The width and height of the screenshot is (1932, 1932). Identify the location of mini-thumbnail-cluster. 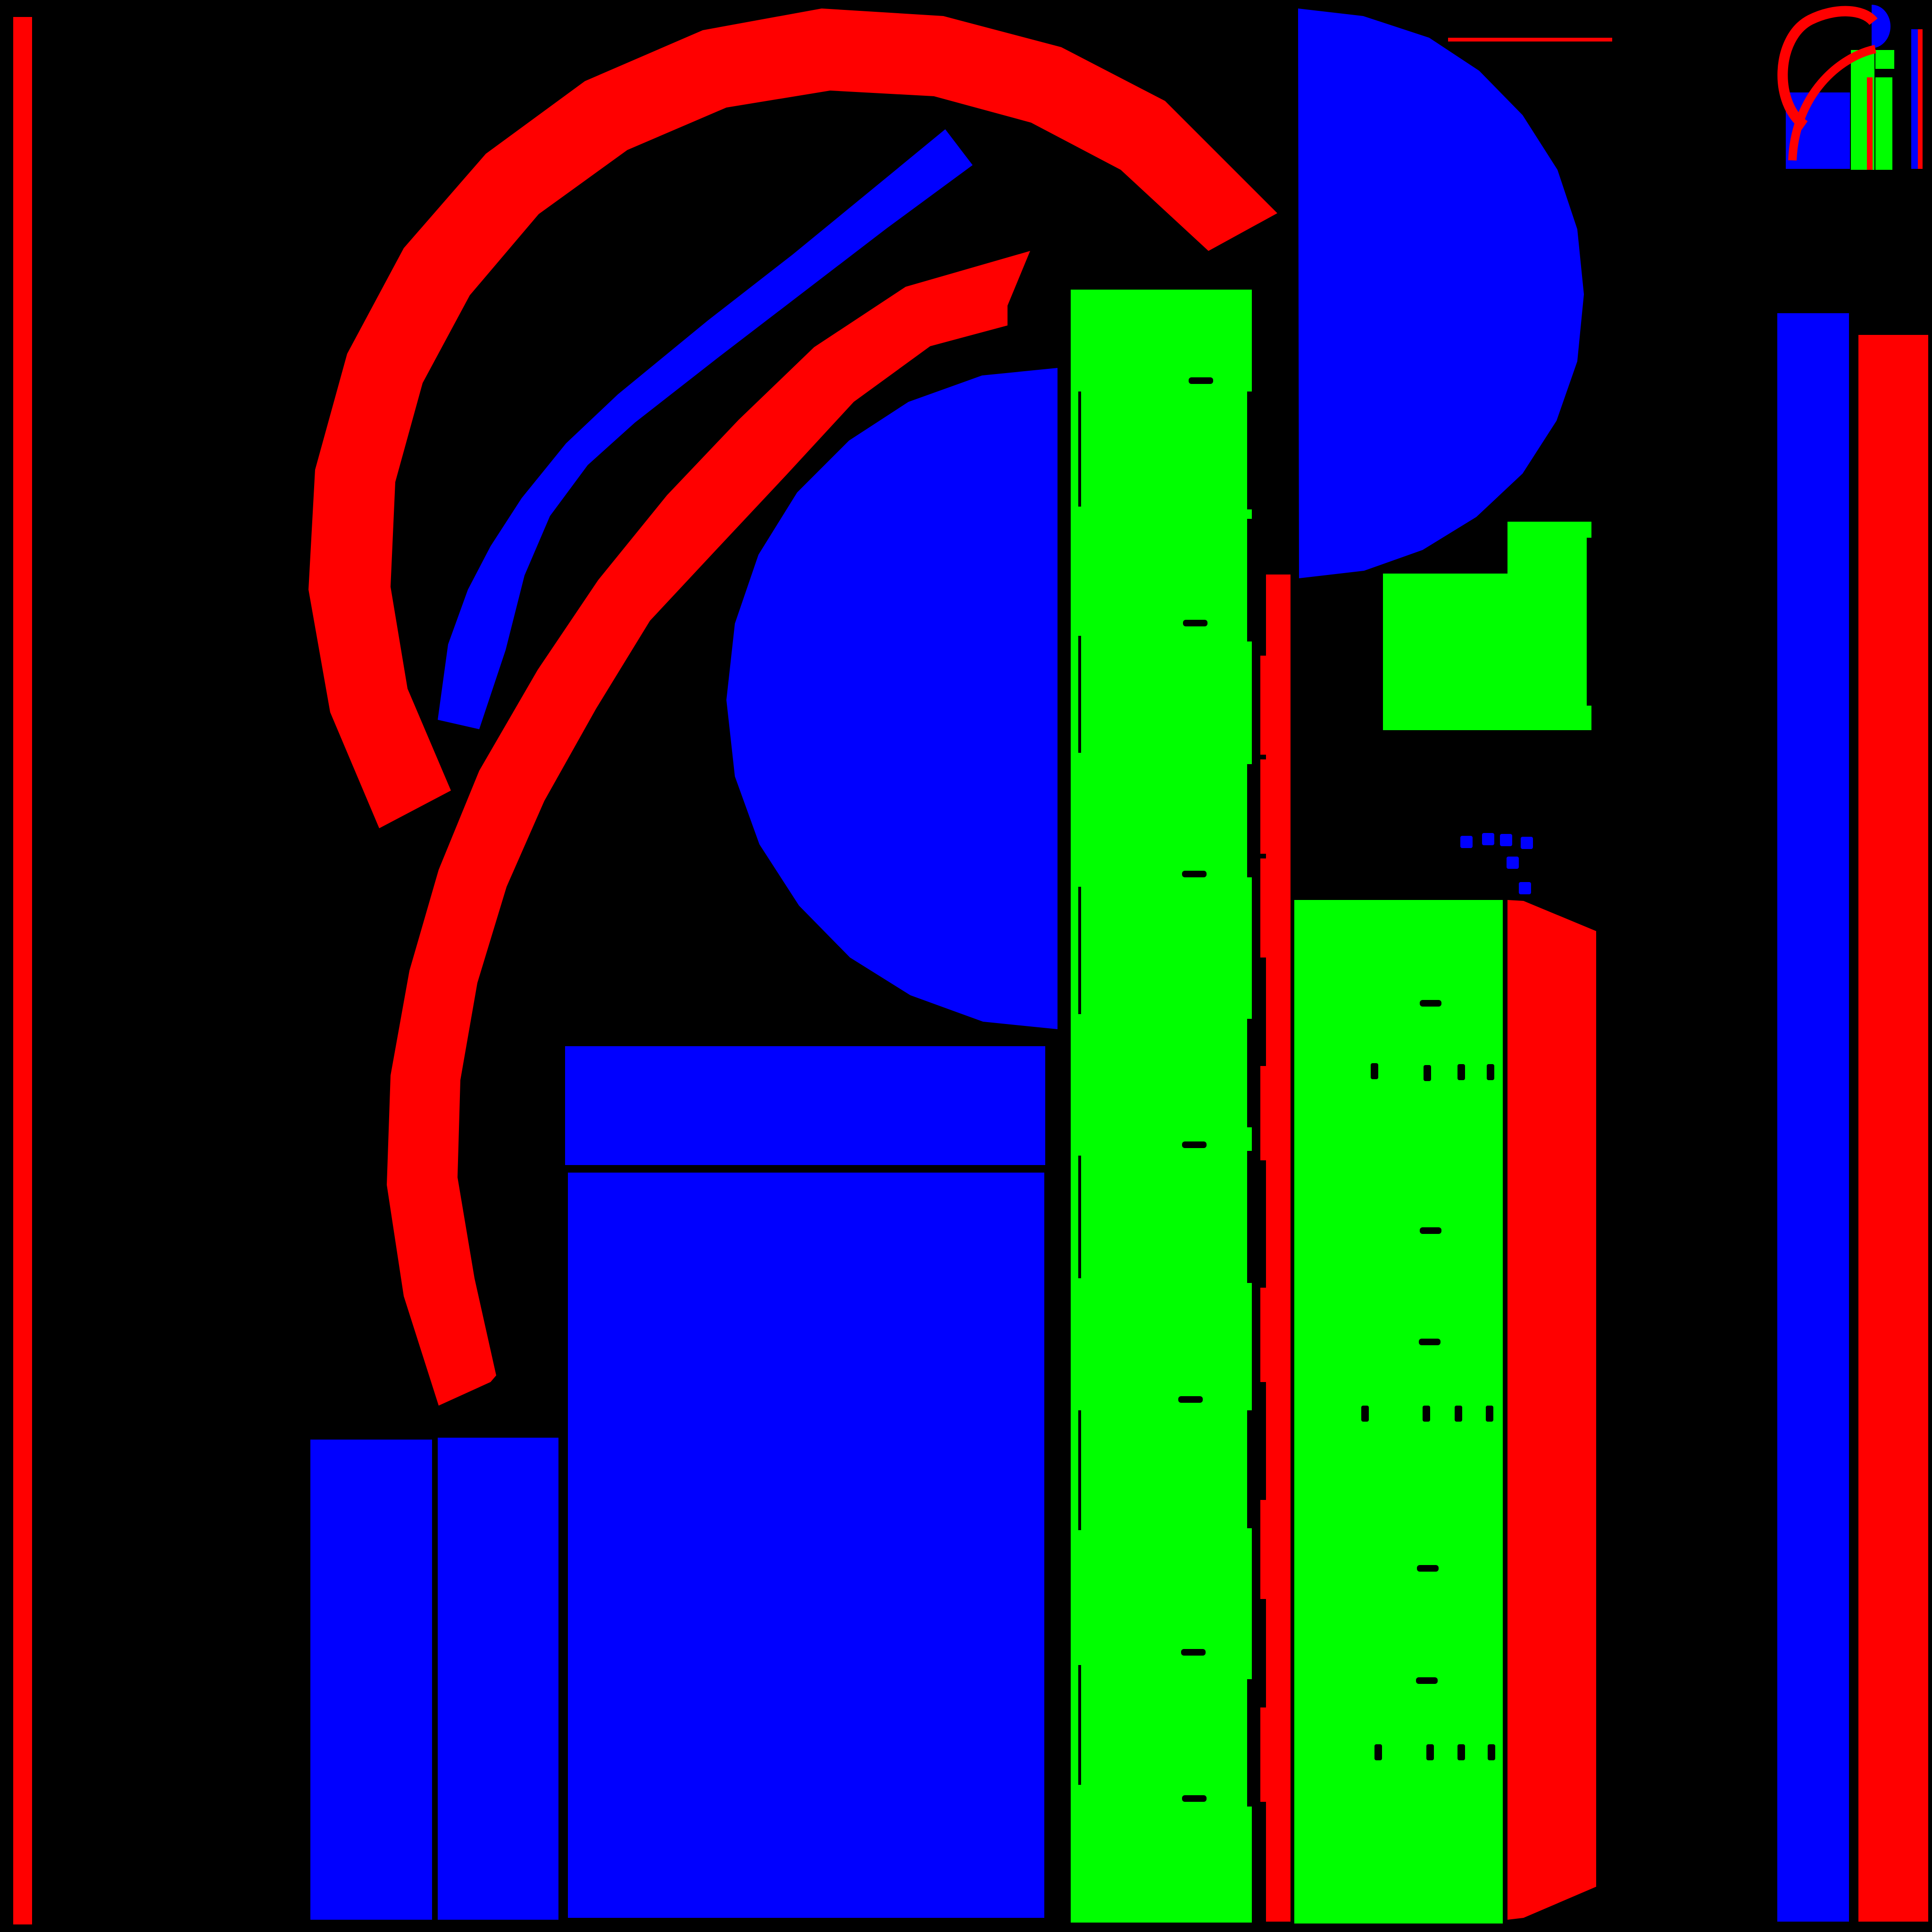
(1850, 87).